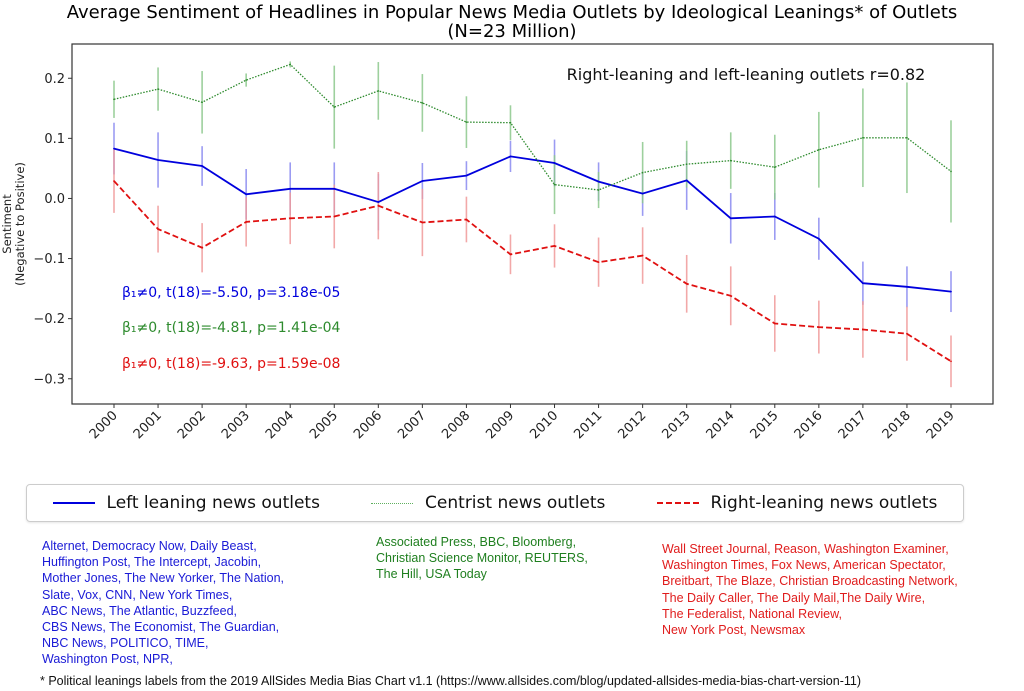 Image resolution: width=1024 pixels, height=691 pixels. What do you see at coordinates (511, 31) in the screenshot?
I see `chart-subtitle: (N=23 Million)` at bounding box center [511, 31].